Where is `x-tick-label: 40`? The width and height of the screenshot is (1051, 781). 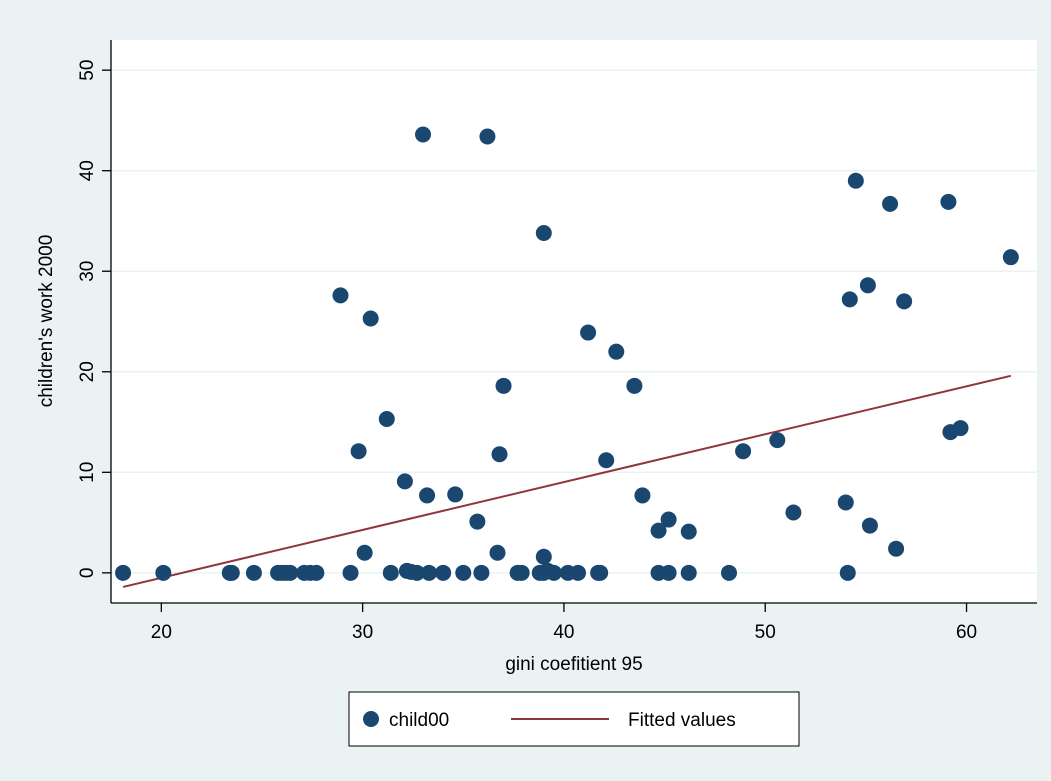 x-tick-label: 40 is located at coordinates (563, 632).